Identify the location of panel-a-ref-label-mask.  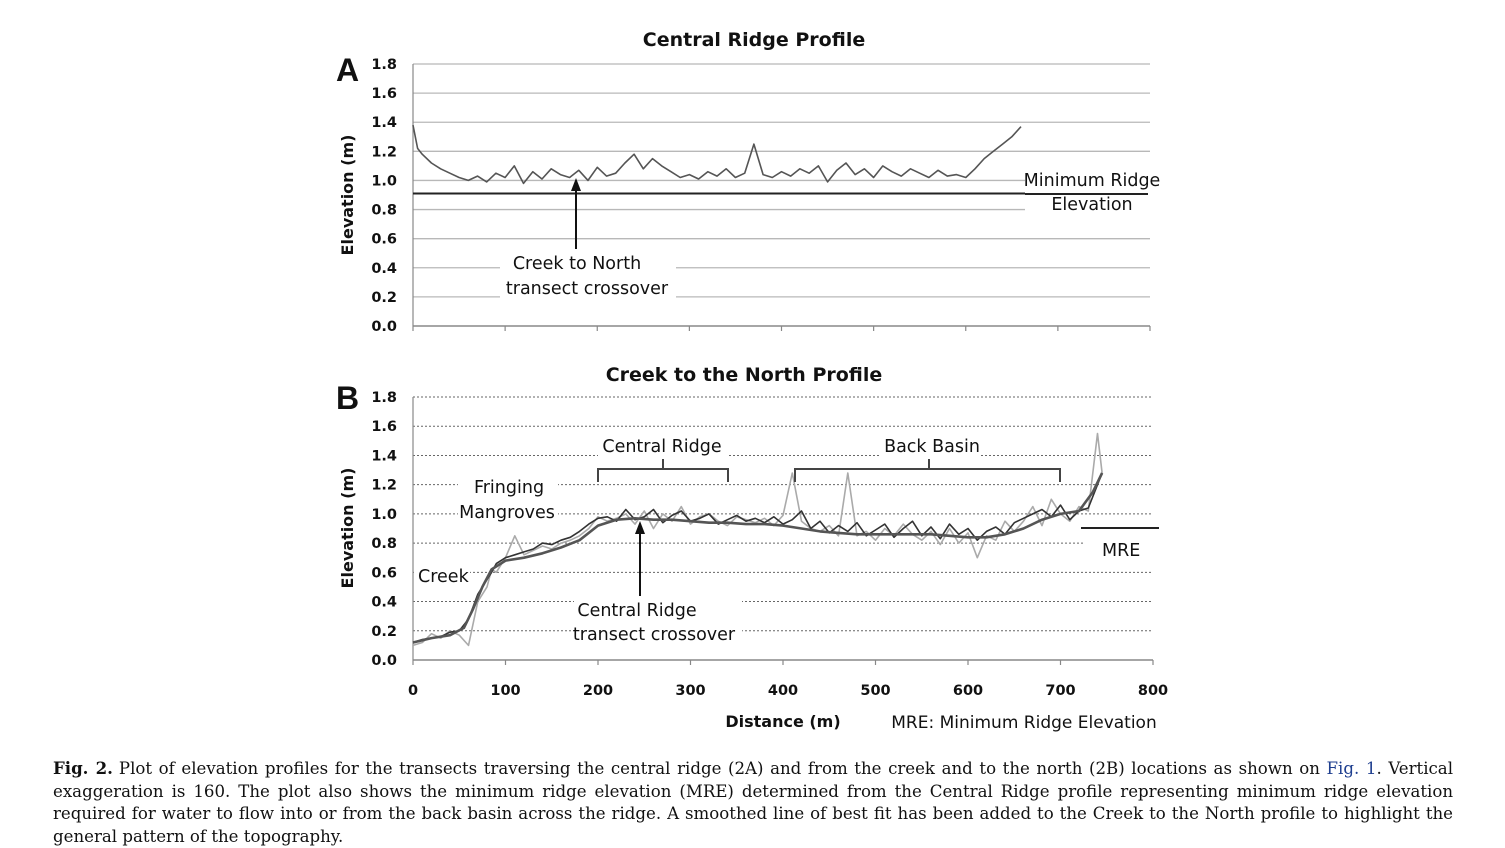
(1092, 191).